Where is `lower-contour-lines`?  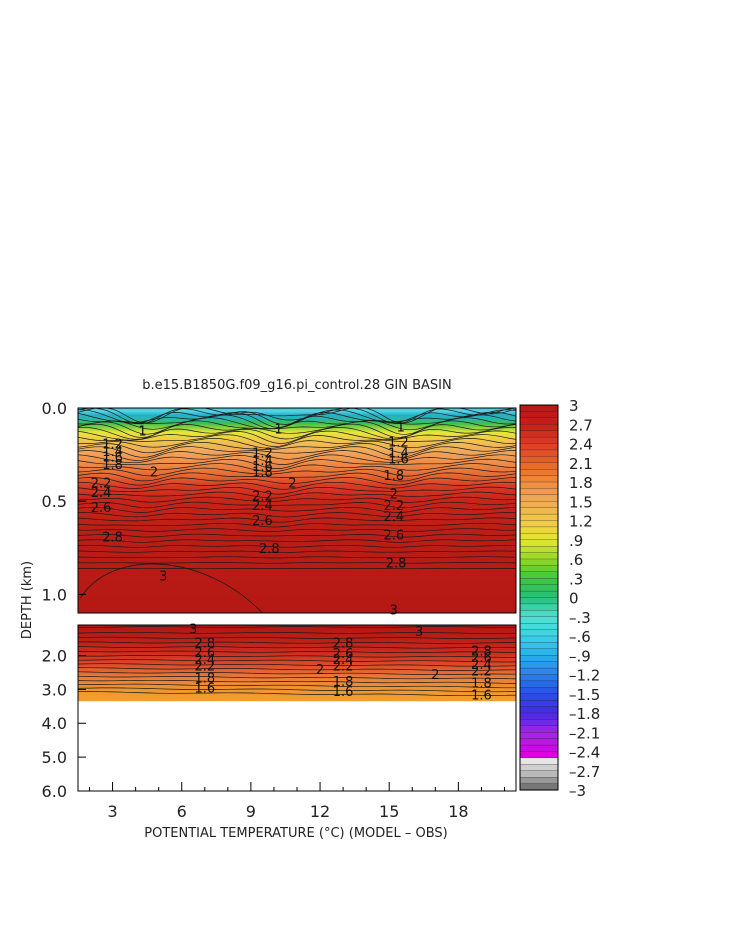
lower-contour-lines is located at coordinates (297, 661).